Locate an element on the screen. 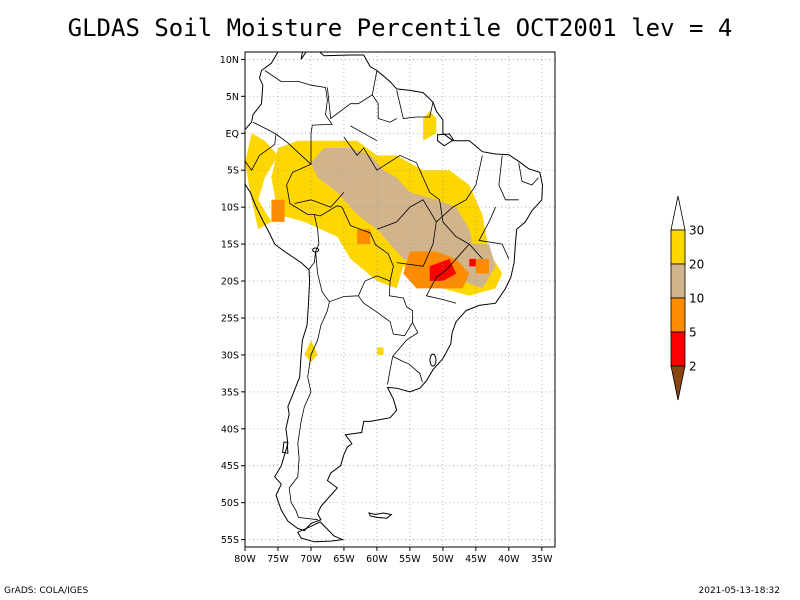 The image size is (800, 600). lat-tick-label: 5N is located at coordinates (232, 97).